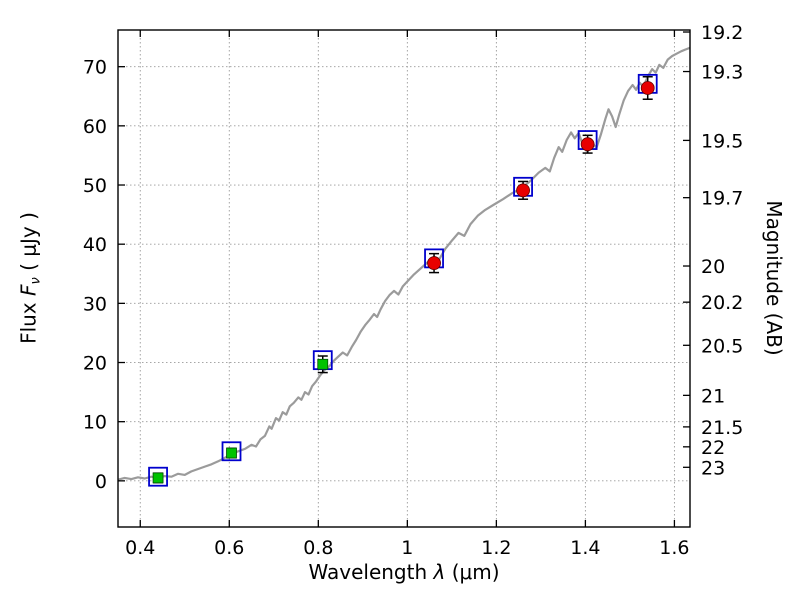 The image size is (800, 600). Describe the element at coordinates (713, 448) in the screenshot. I see `y-tick-label-right: 22` at that location.